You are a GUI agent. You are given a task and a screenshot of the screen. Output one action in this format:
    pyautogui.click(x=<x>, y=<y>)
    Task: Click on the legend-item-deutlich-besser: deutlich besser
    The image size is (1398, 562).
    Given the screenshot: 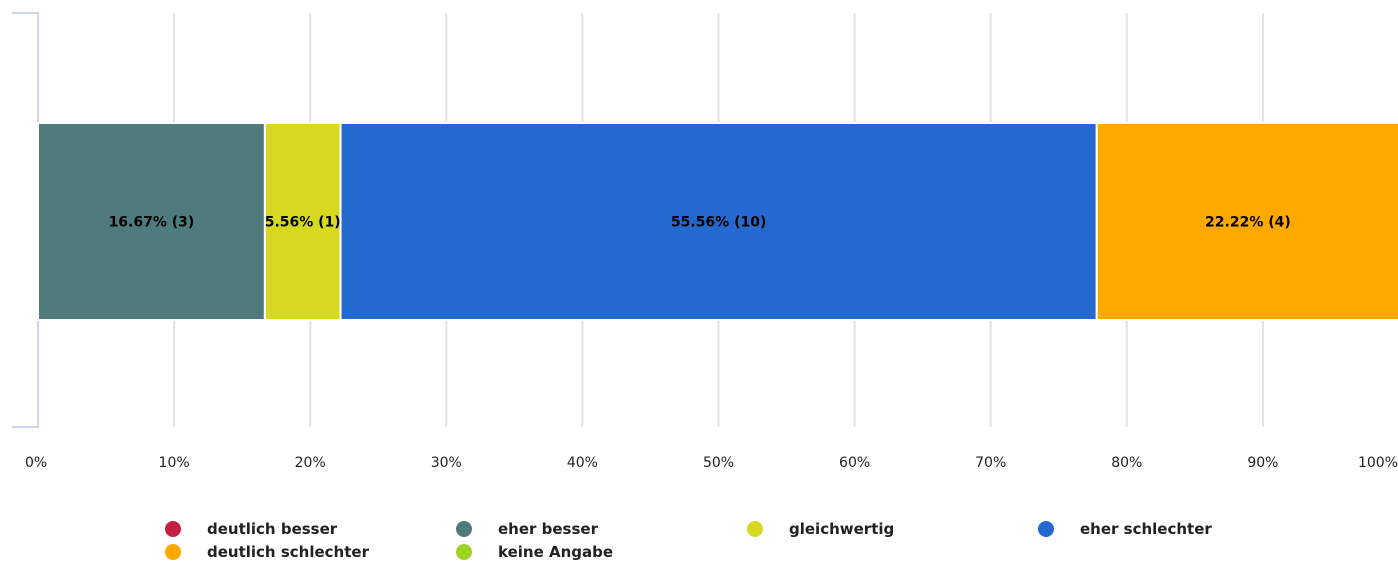 What is the action you would take?
    pyautogui.click(x=251, y=529)
    